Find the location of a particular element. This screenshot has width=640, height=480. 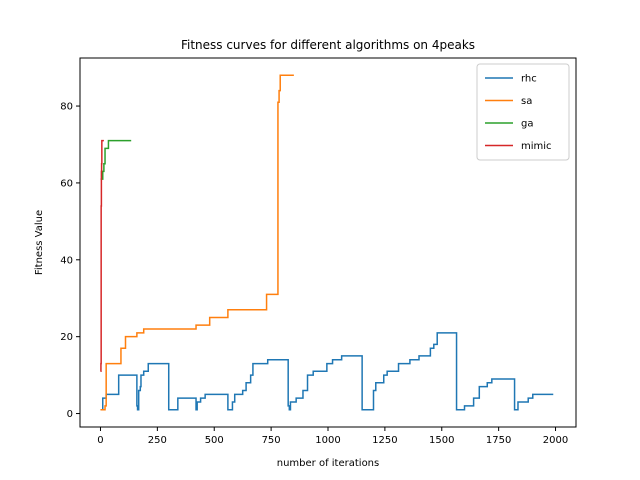

y-tick-label: 80 is located at coordinates (66, 107).